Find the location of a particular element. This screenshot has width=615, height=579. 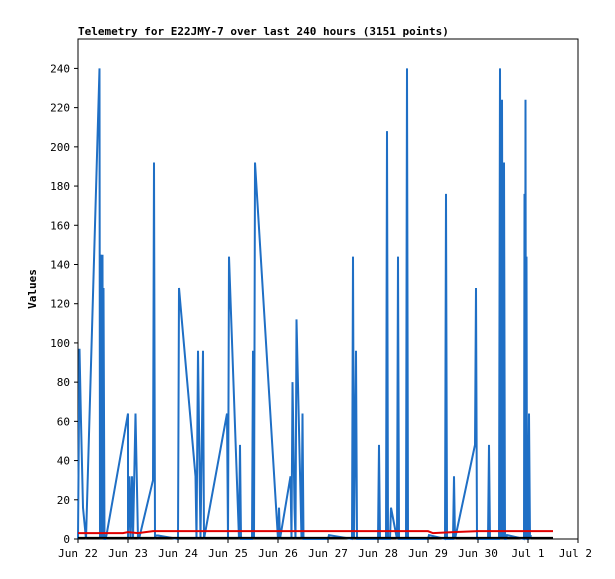

y-axis-label: Values is located at coordinates (32, 289).